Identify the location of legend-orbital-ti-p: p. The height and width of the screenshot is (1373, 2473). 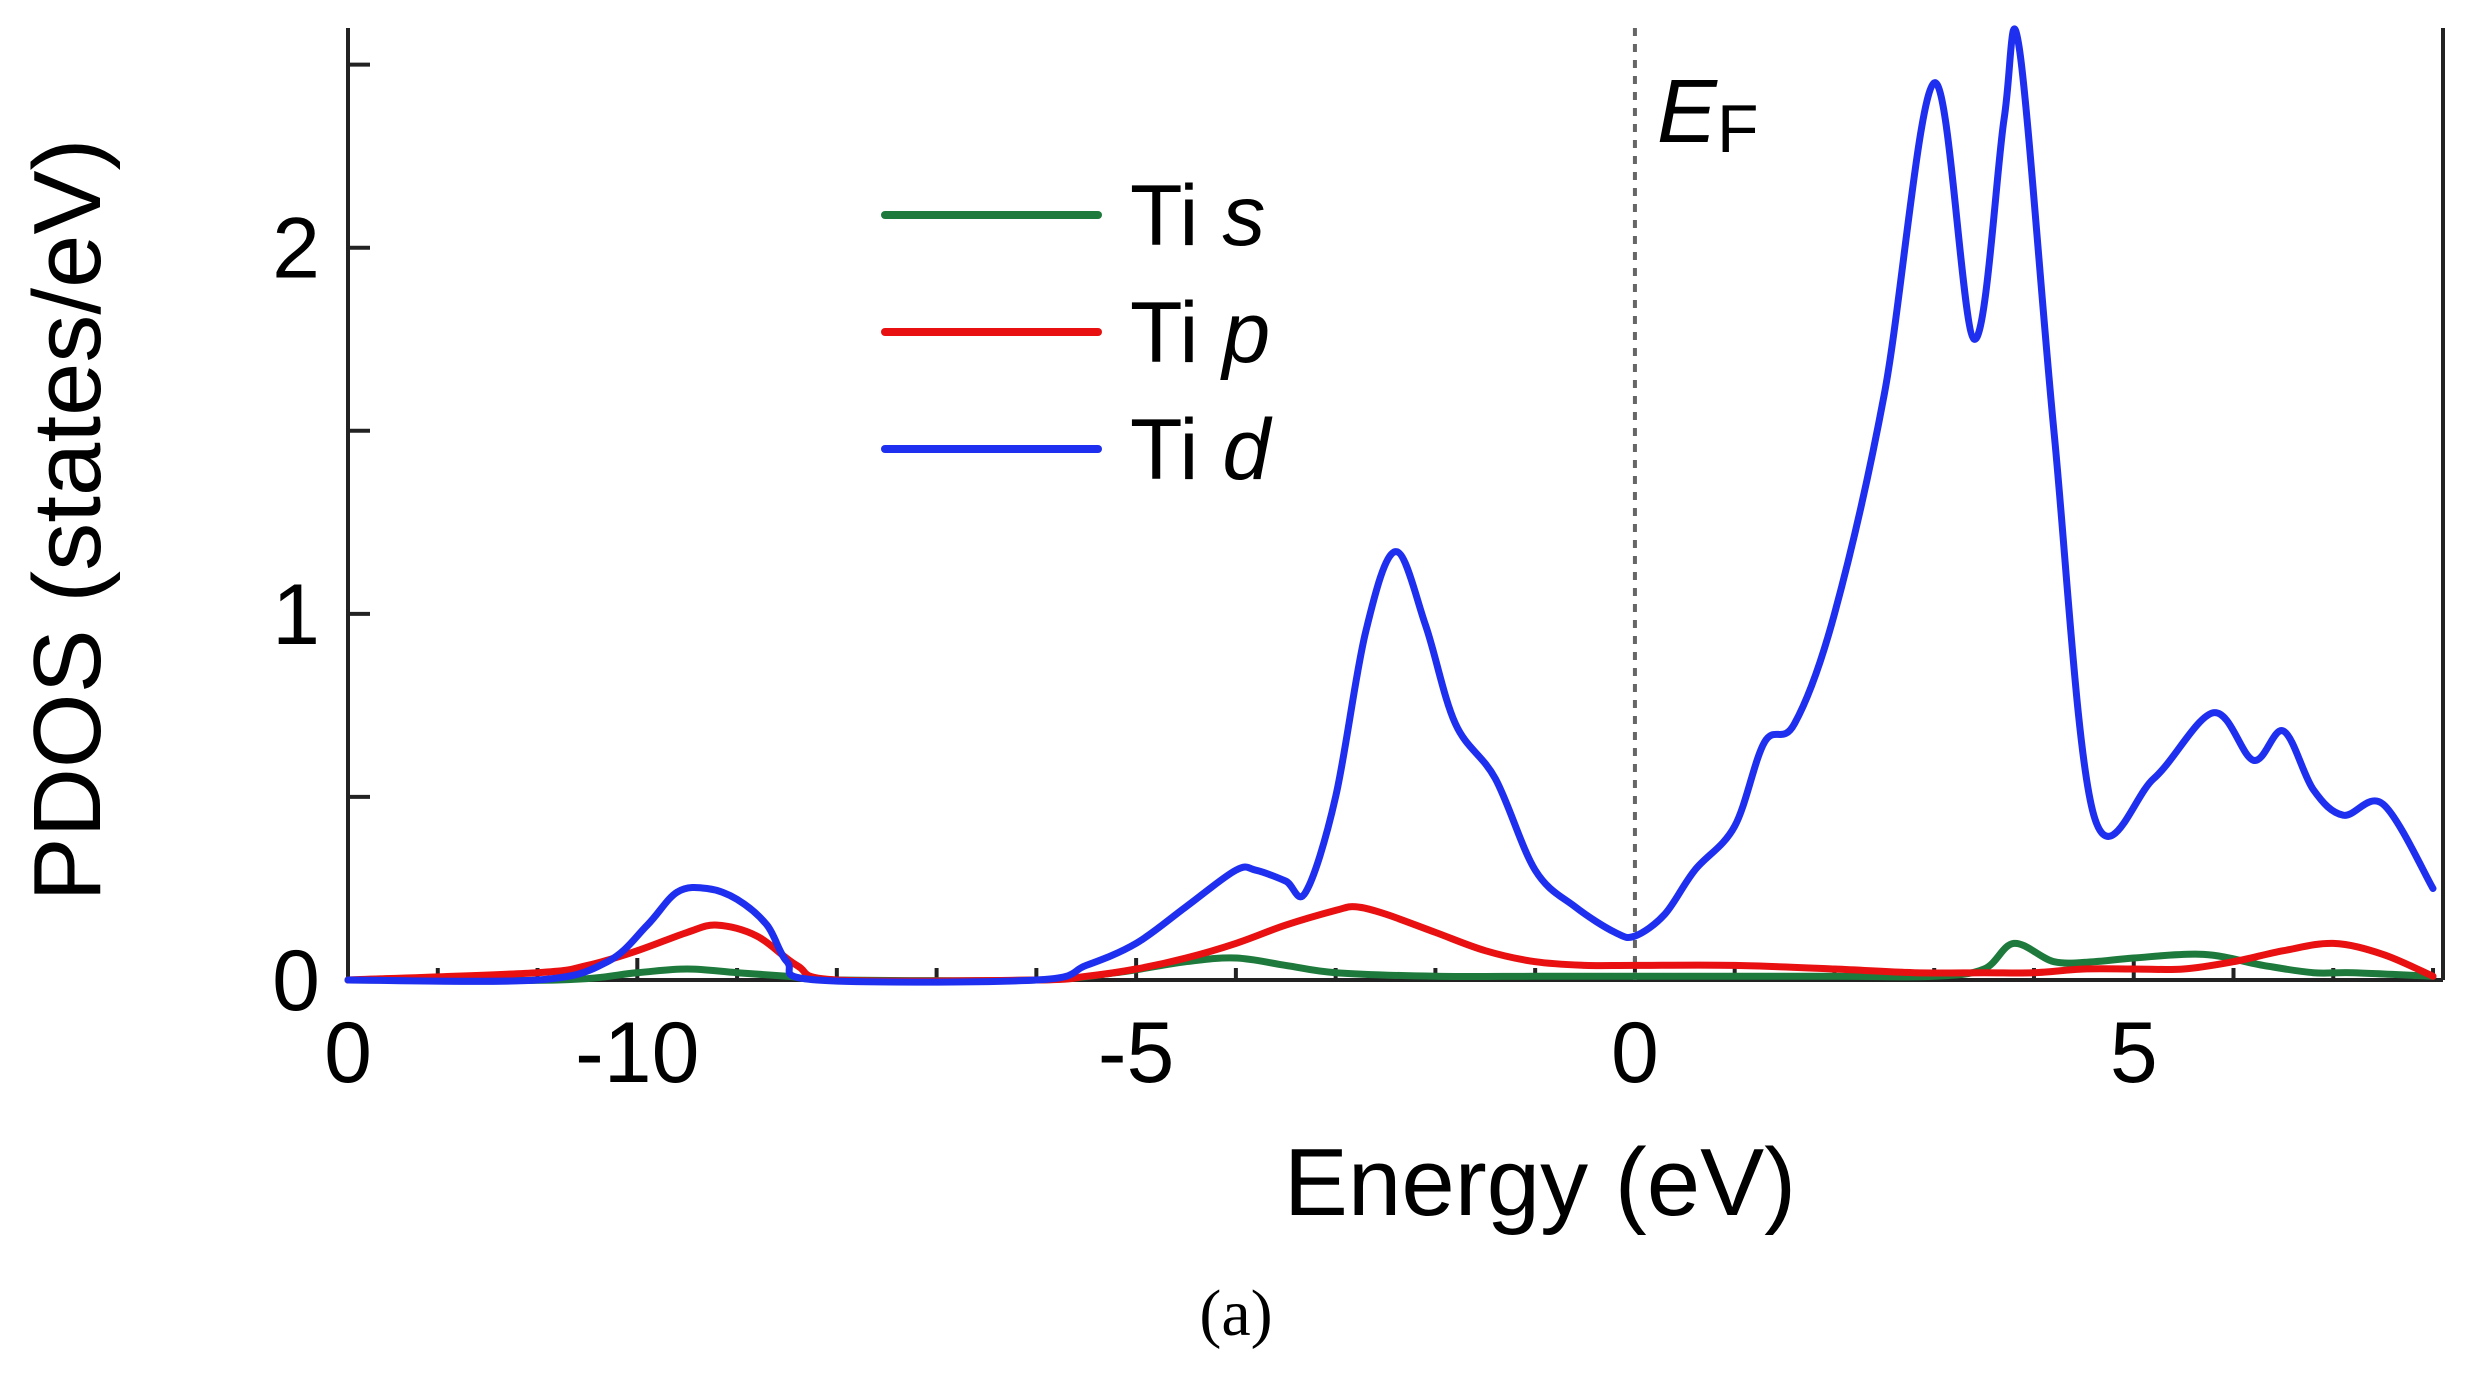
(1244, 333).